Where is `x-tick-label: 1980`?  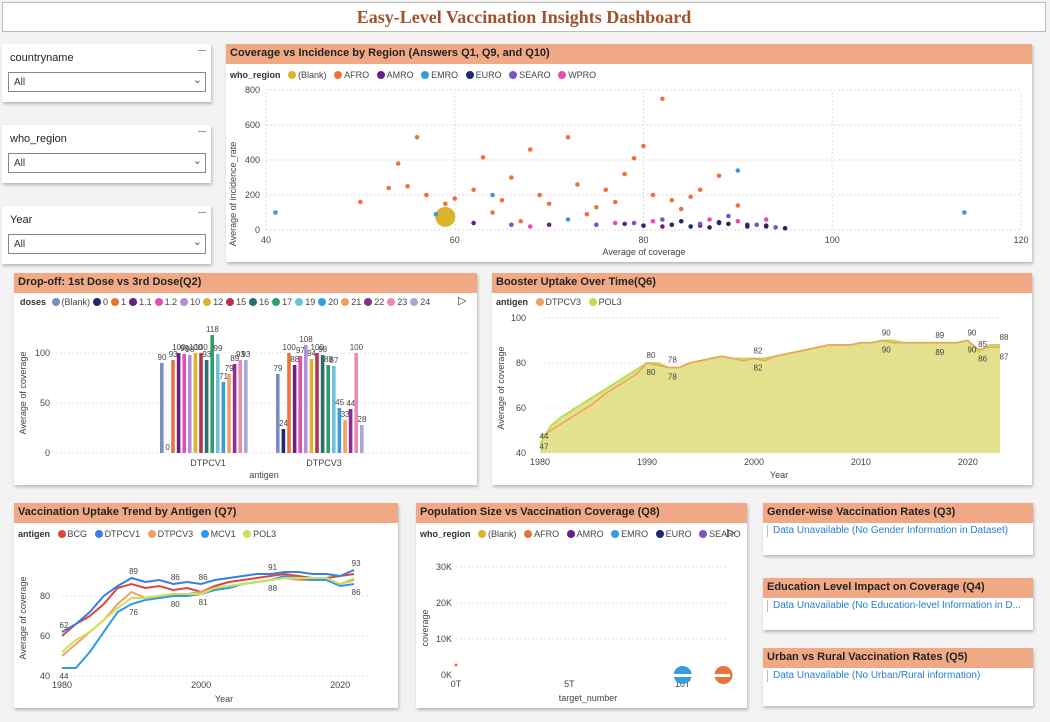 x-tick-label: 1980 is located at coordinates (540, 462).